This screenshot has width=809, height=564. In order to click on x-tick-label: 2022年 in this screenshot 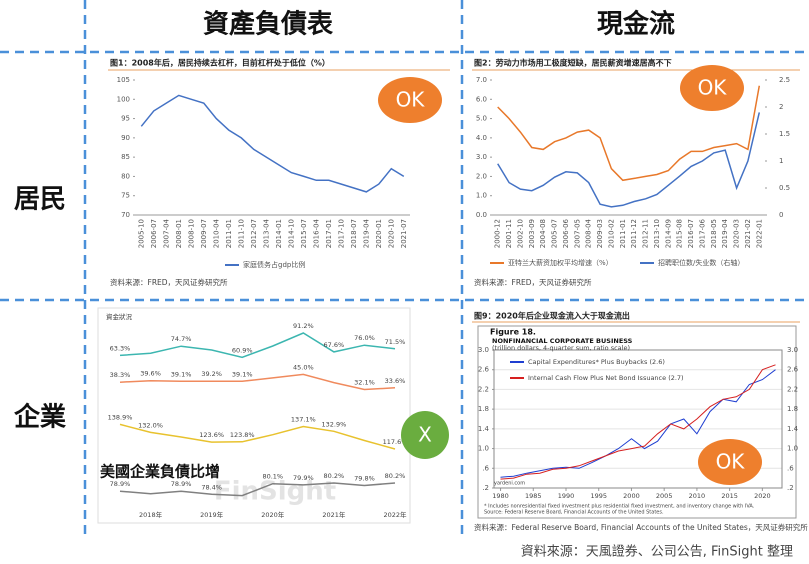, I will do `click(395, 514)`.